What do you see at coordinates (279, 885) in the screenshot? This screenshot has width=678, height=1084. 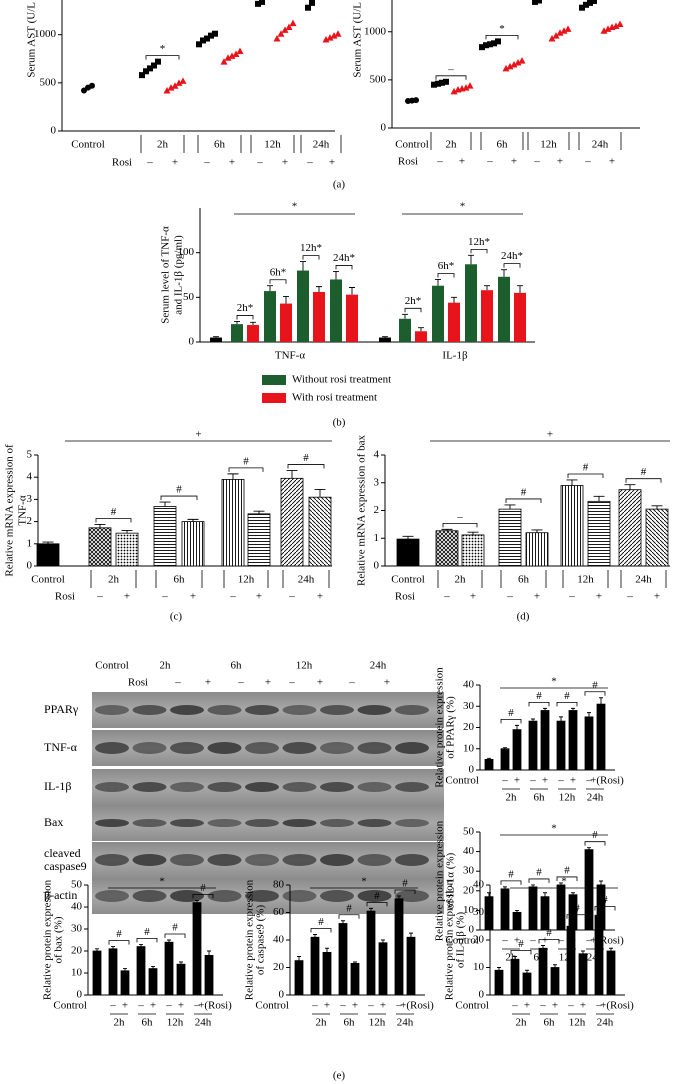 I see `y-tick-label: 80` at bounding box center [279, 885].